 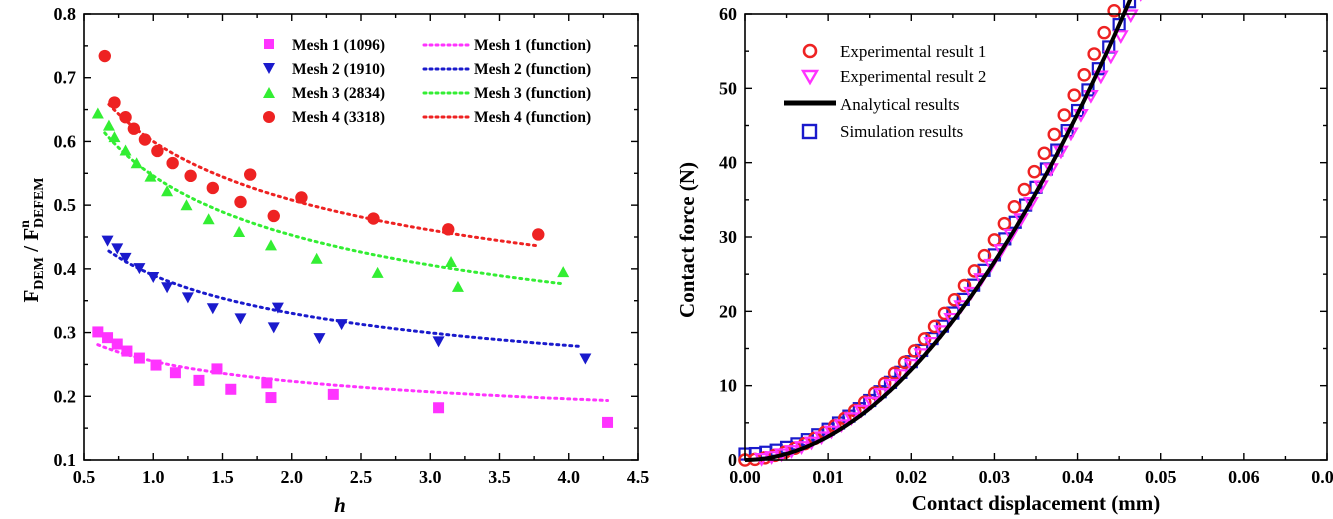 I want to click on legend-item-mesh1: Mesh 1 (1096) Mesh 1 (function), so click(x=427, y=45).